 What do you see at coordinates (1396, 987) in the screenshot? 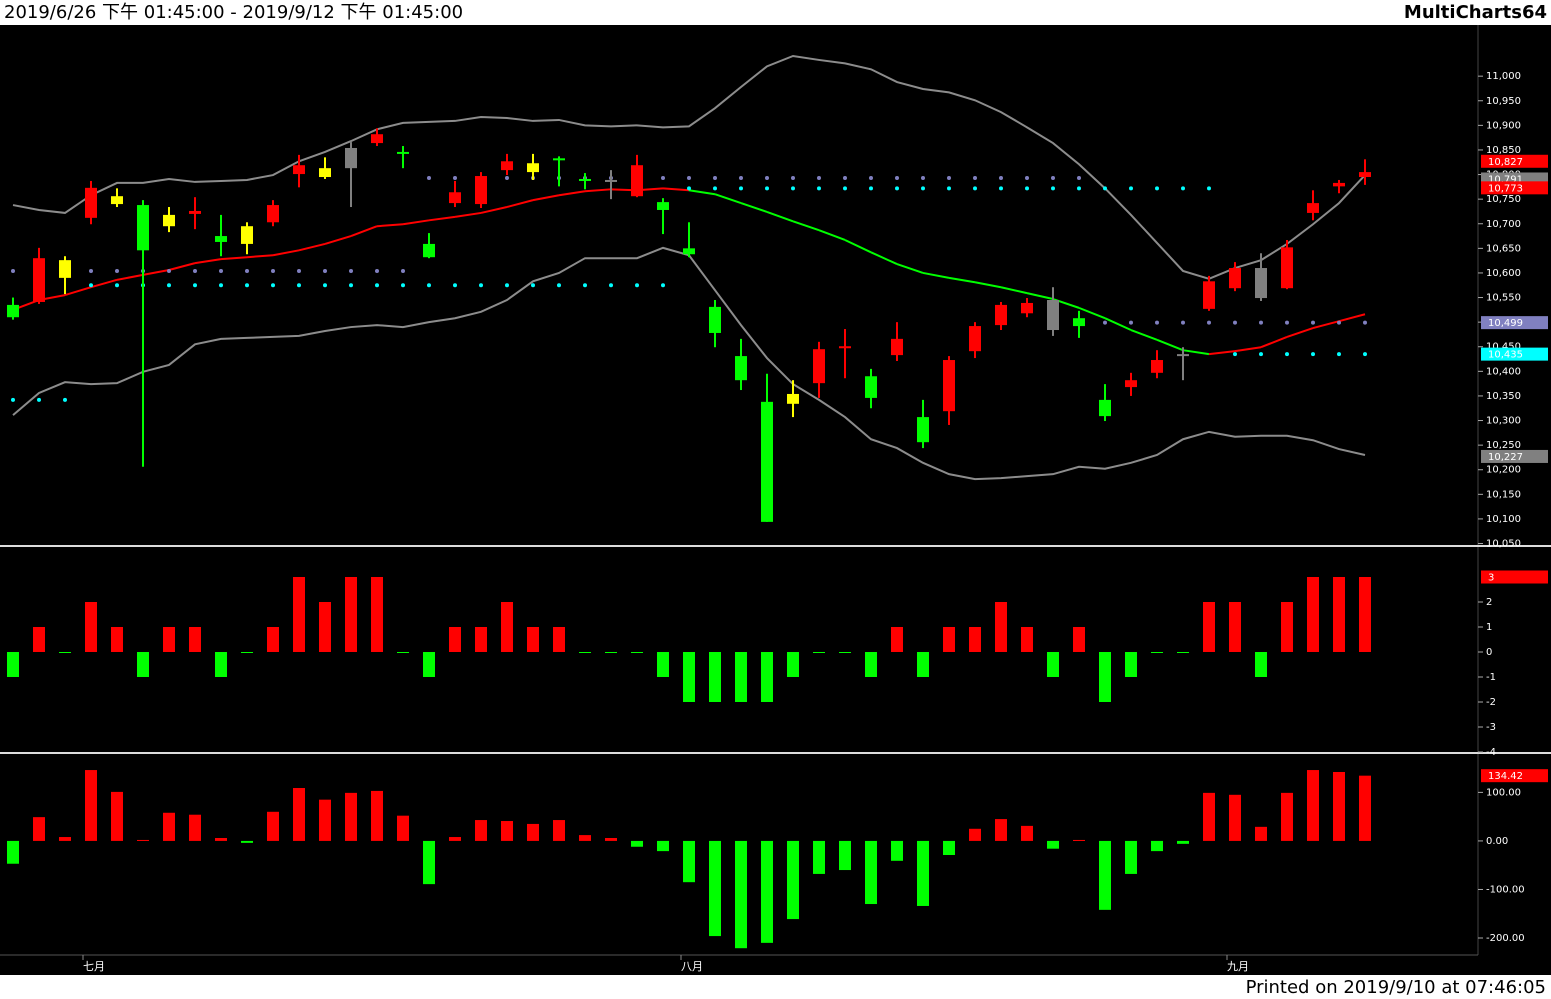
I see `print-stamp: Printed on 2019/9/10 at 07:46:05` at bounding box center [1396, 987].